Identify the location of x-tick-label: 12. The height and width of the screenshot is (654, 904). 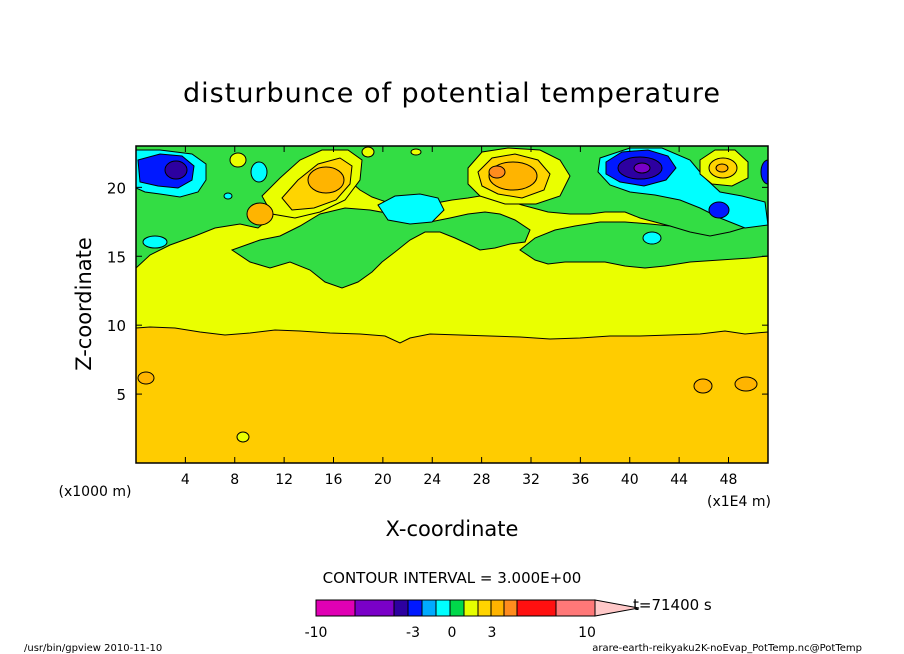
(284, 480).